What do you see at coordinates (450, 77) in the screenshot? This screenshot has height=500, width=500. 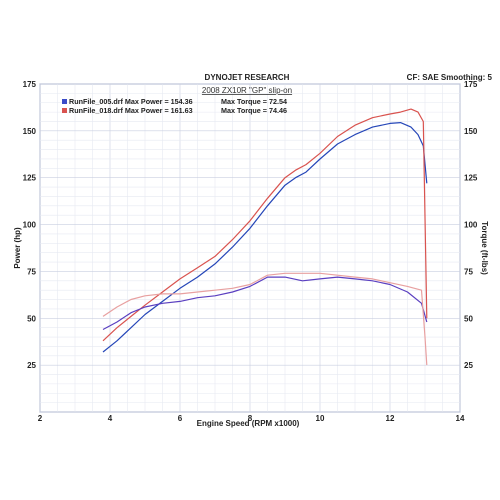 I see `settings-header: CF: SAE Smoothing: 5` at bounding box center [450, 77].